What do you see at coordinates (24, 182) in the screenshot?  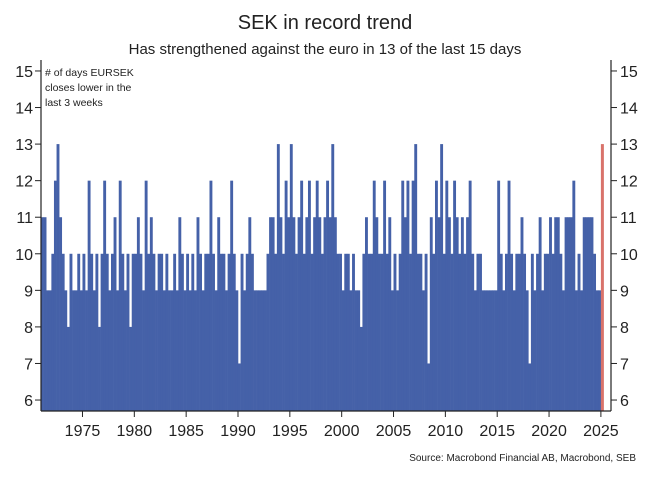 I see `y-tick-label-left: 12` at bounding box center [24, 182].